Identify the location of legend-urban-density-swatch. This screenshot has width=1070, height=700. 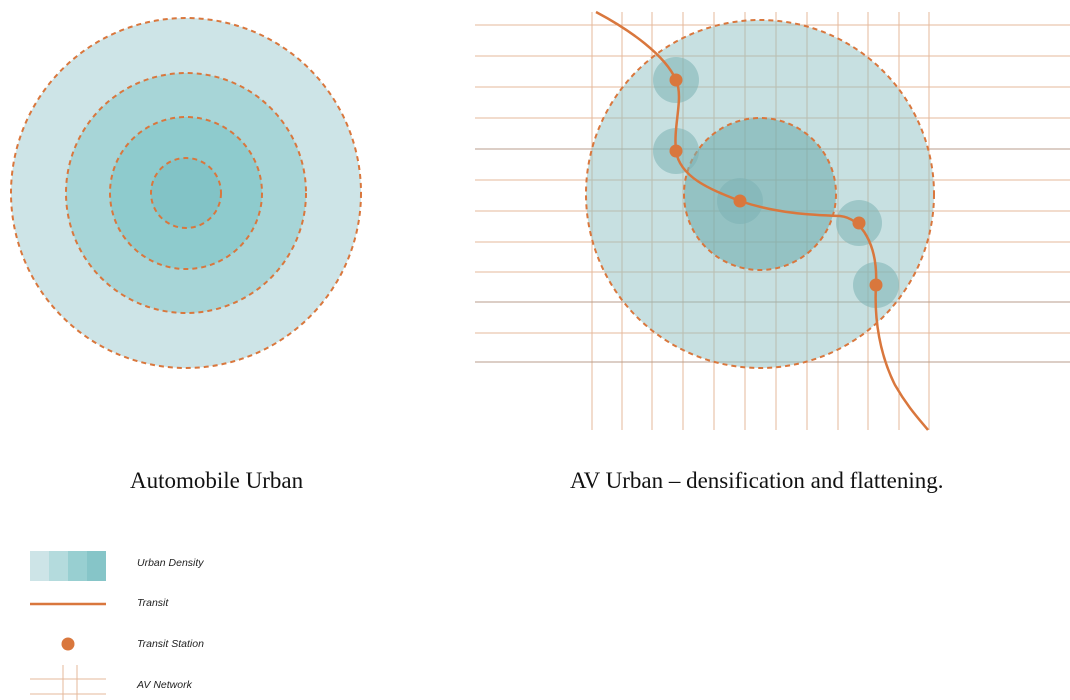
(68, 566).